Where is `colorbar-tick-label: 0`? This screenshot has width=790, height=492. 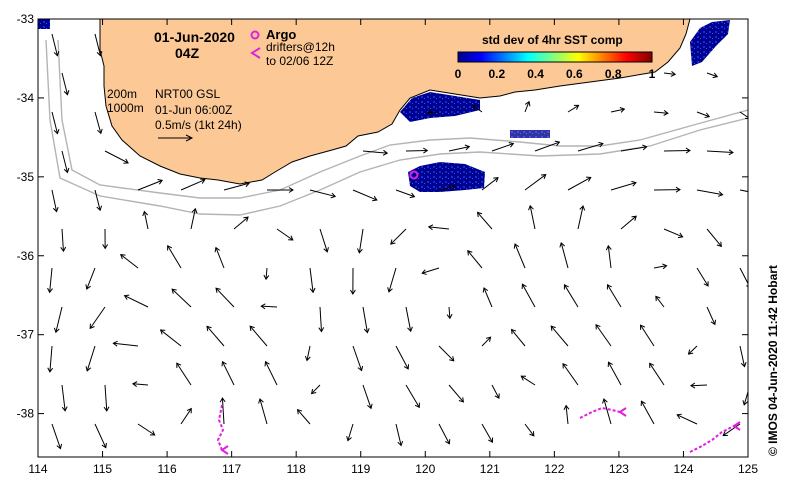 colorbar-tick-label: 0 is located at coordinates (458, 74).